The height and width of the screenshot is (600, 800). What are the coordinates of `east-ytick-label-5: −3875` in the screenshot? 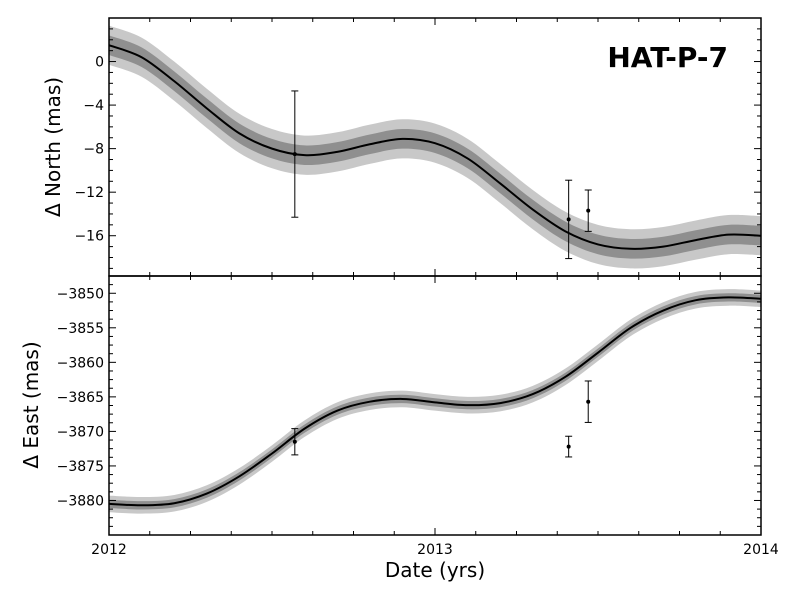 It's located at (80, 467).